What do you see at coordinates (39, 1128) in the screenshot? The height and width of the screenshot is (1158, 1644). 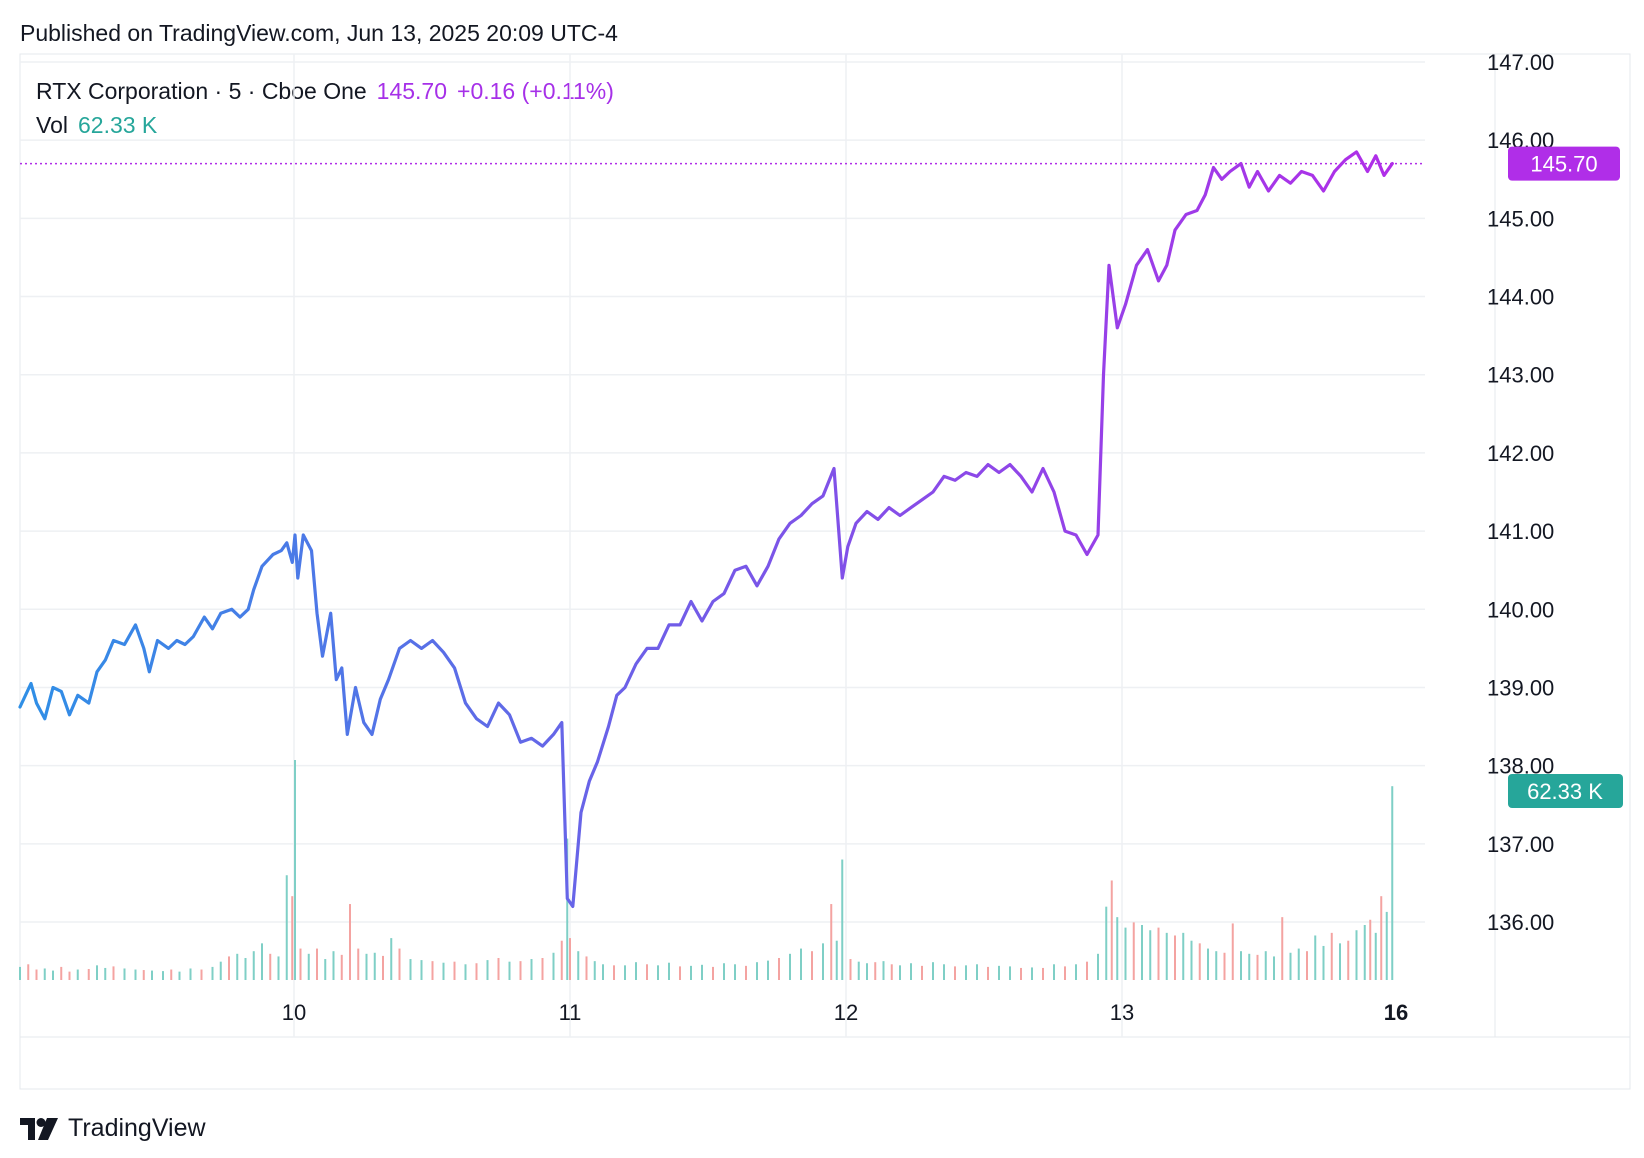 I see `tradingview-logo-icon` at bounding box center [39, 1128].